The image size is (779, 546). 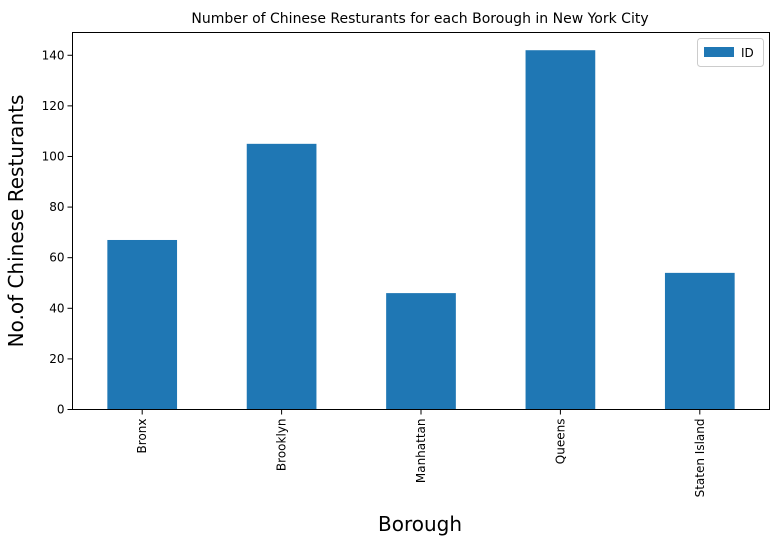 What do you see at coordinates (142, 436) in the screenshot?
I see `x-tick-label: Bronx` at bounding box center [142, 436].